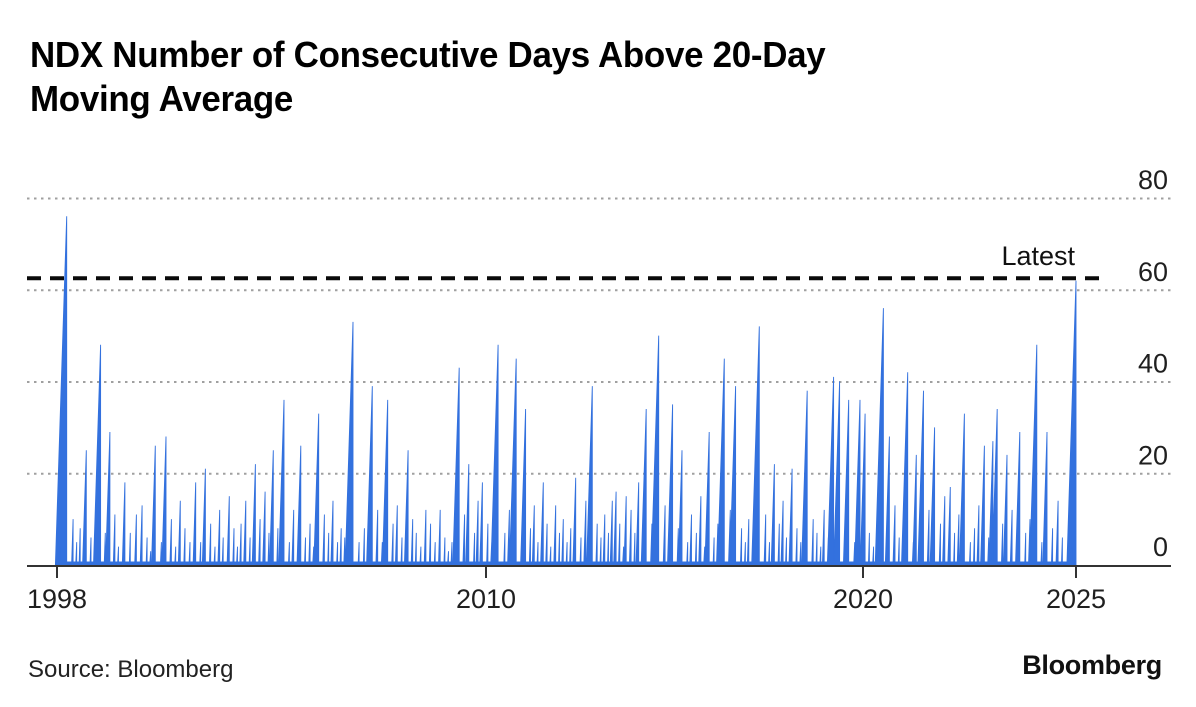  I want to click on x-axis-label-2020: 2020, so click(863, 599).